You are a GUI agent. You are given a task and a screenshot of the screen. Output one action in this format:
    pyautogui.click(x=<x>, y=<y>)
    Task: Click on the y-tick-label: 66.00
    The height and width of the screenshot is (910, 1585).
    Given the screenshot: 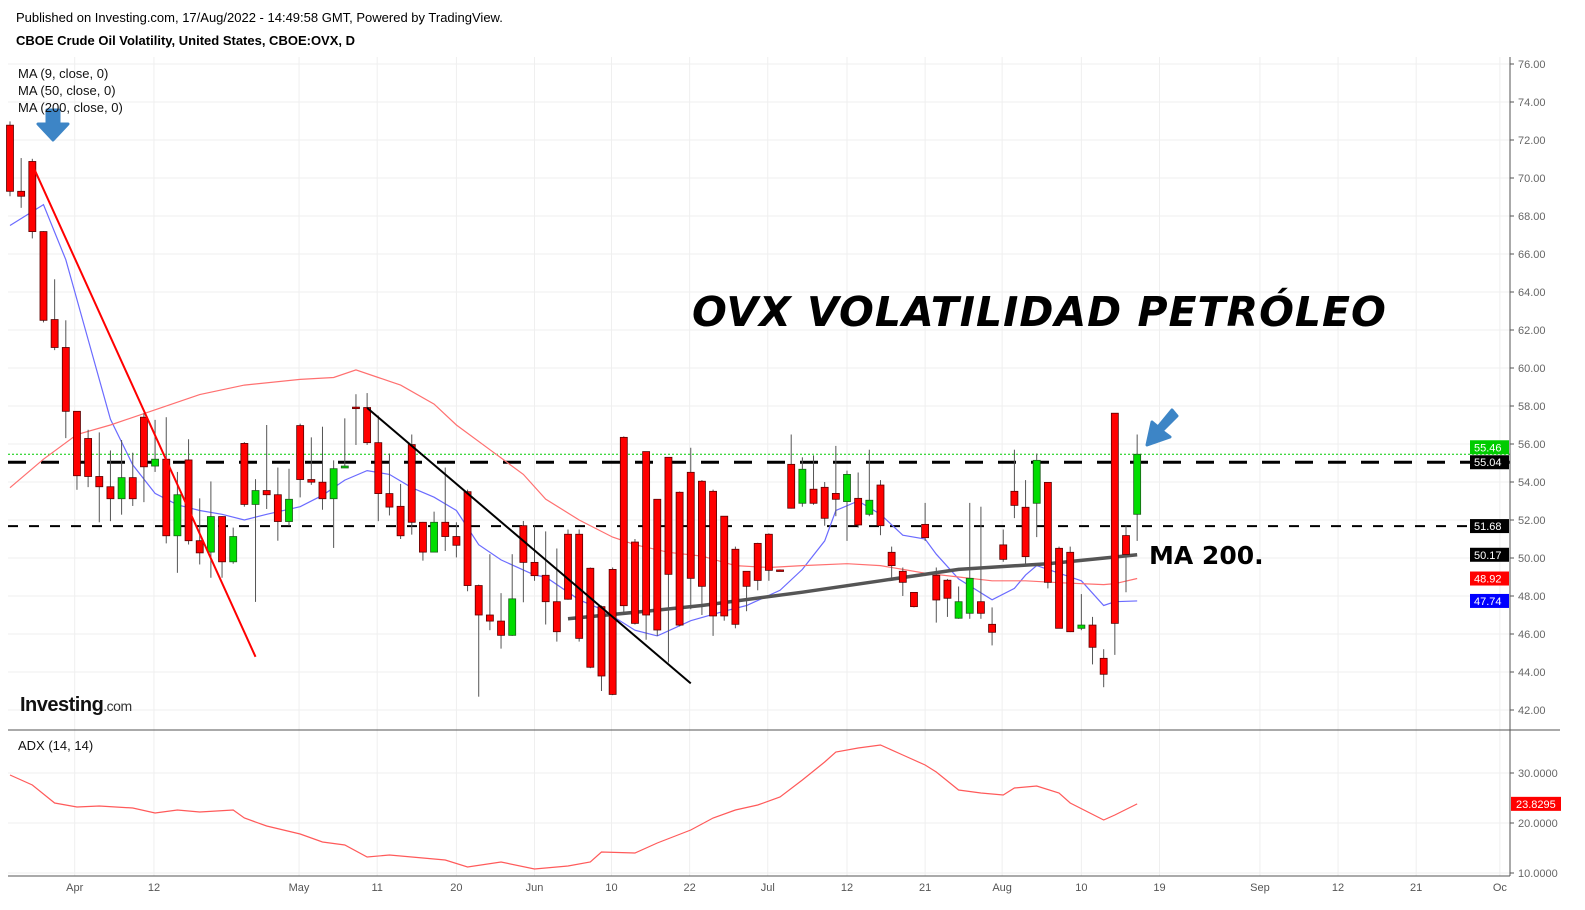 What is the action you would take?
    pyautogui.click(x=1532, y=255)
    